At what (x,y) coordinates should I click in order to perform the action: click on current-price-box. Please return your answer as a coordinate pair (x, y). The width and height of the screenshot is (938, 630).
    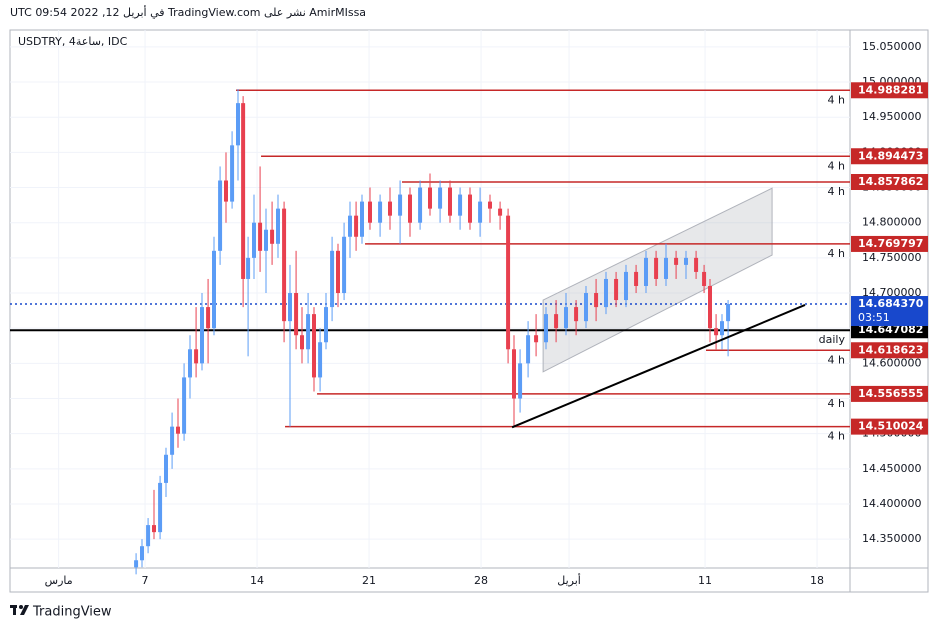
    Looking at the image, I should click on (889, 311).